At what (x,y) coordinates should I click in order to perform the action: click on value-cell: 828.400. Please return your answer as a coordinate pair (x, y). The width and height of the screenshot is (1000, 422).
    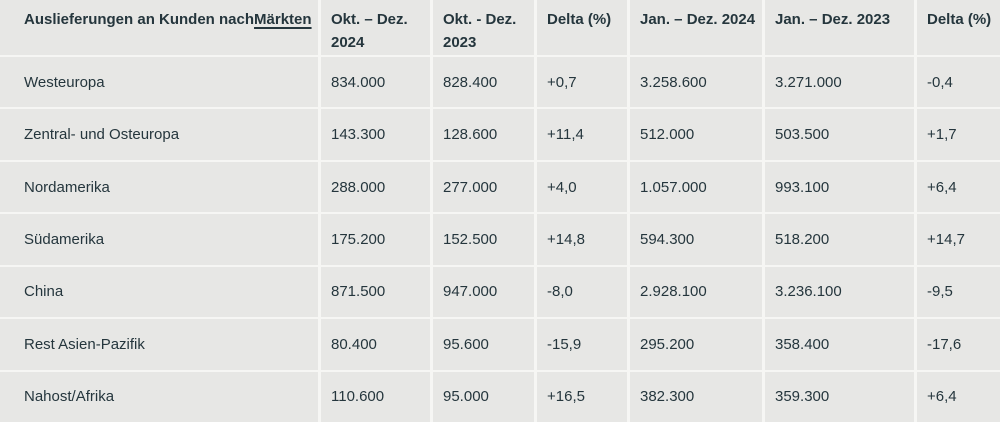
    Looking at the image, I should click on (483, 82).